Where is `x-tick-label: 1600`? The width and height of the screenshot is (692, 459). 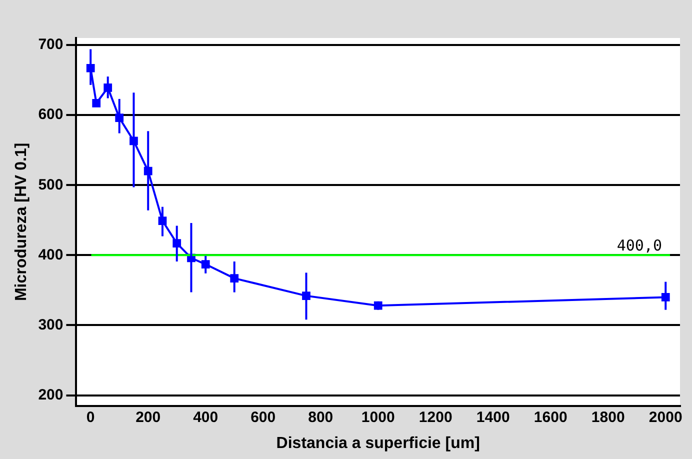 x-tick-label: 1600 is located at coordinates (551, 417).